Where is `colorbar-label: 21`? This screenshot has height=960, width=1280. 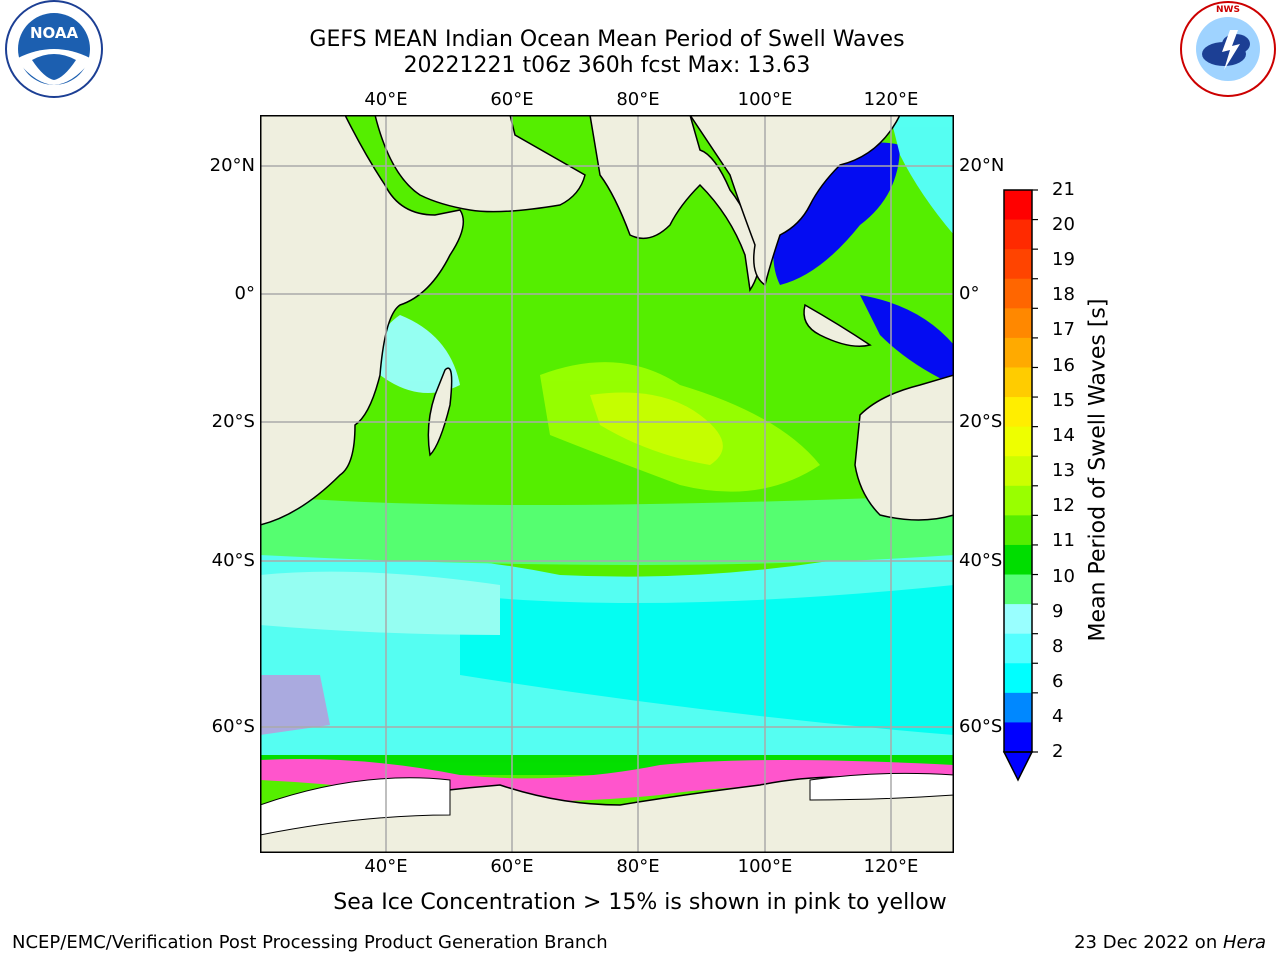
colorbar-label: 21 is located at coordinates (1063, 189).